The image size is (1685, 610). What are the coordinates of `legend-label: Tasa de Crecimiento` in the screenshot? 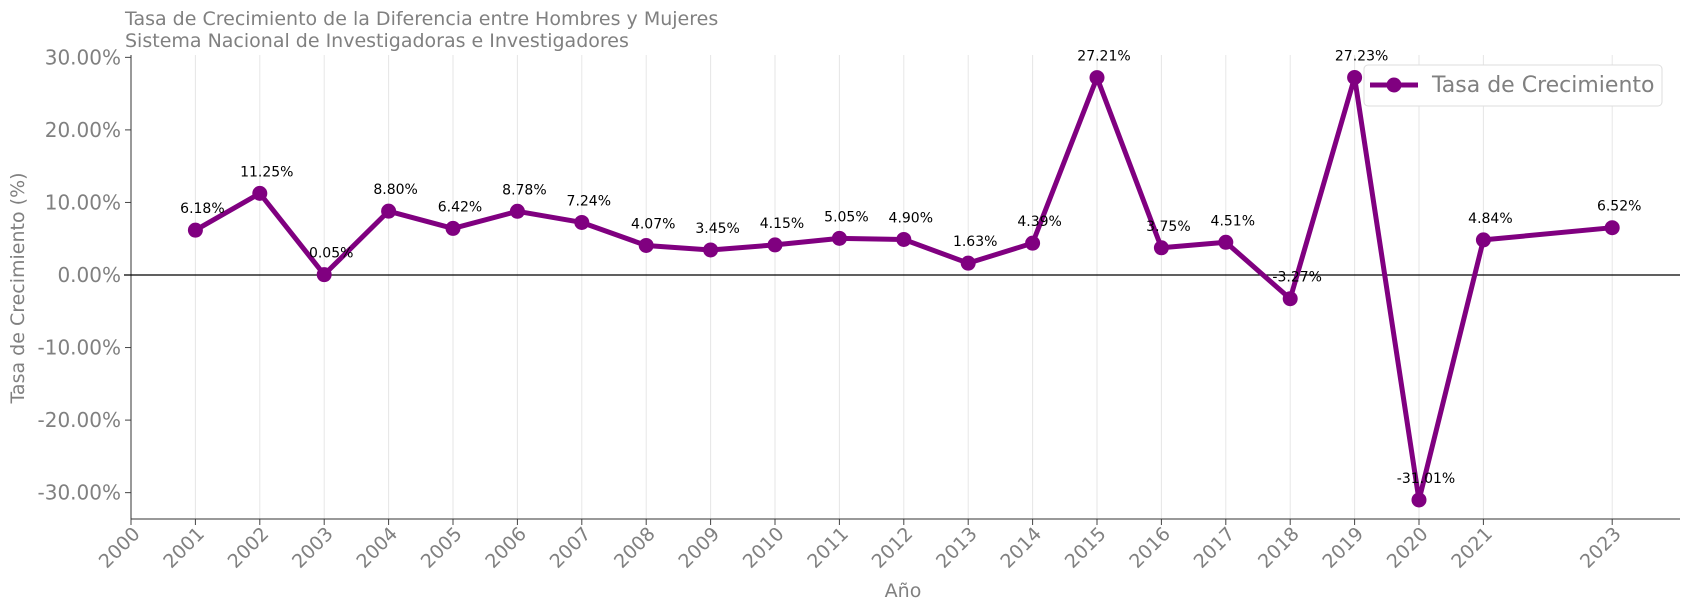 It's located at (1542, 85).